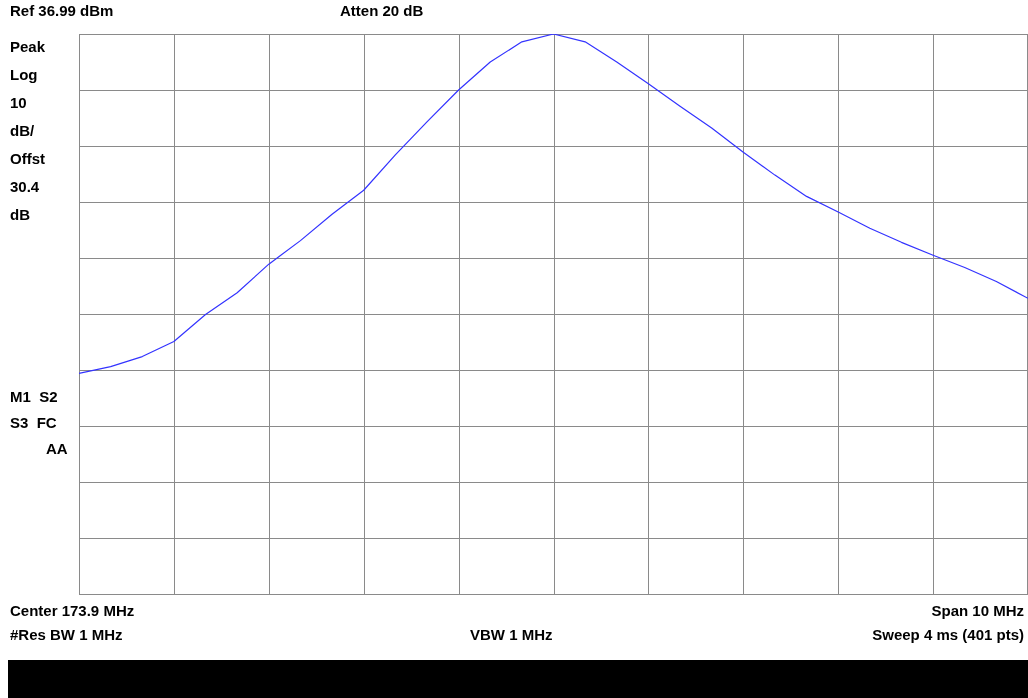 This screenshot has width=1028, height=698. Describe the element at coordinates (27, 159) in the screenshot. I see `text: Offst` at that location.